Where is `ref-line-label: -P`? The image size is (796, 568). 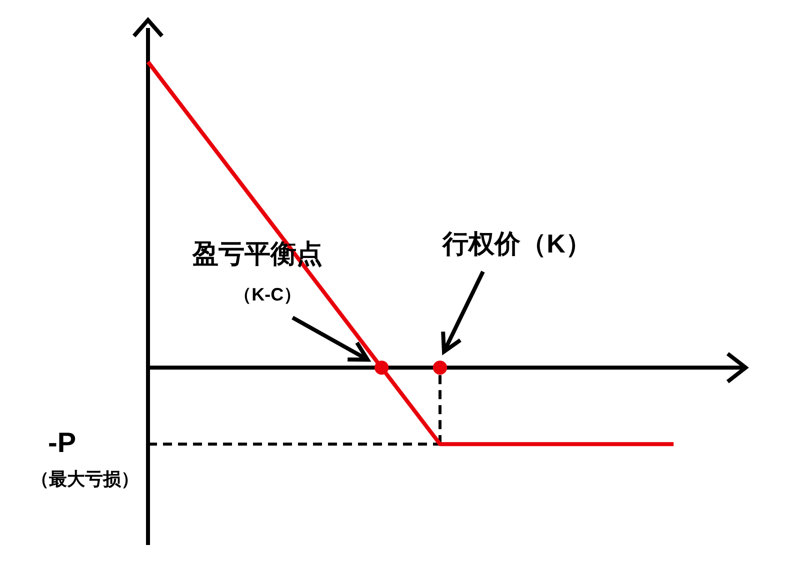
ref-line-label: -P is located at coordinates (62, 442).